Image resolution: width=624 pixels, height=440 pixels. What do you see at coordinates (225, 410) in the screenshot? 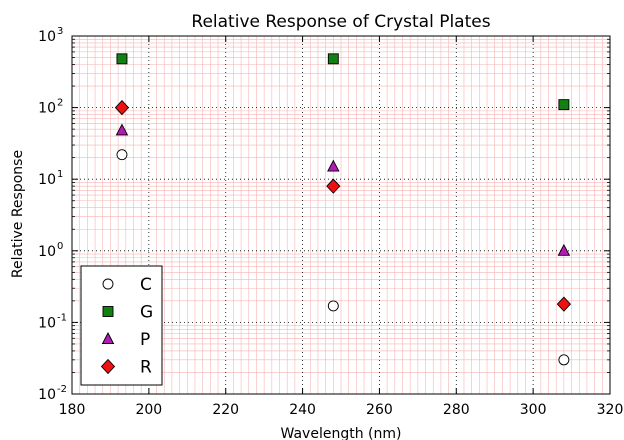
I see `x-tick-label: 220` at bounding box center [225, 410].